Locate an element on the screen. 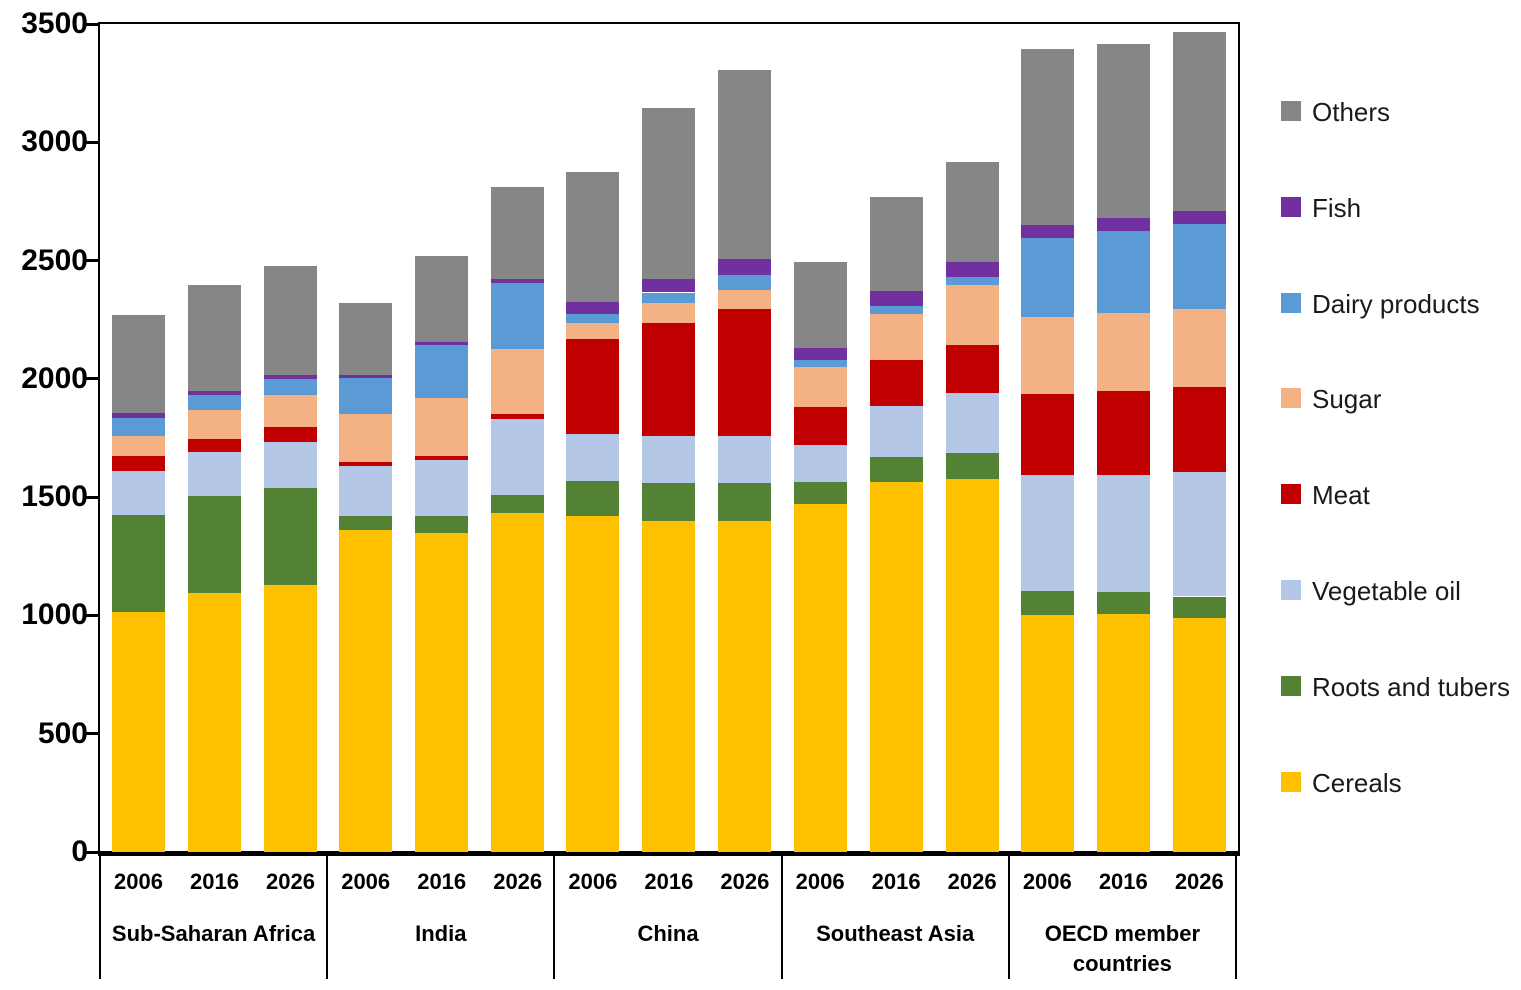 The width and height of the screenshot is (1521, 990). legend-item-dairy-products: Dairy products is located at coordinates (1396, 304).